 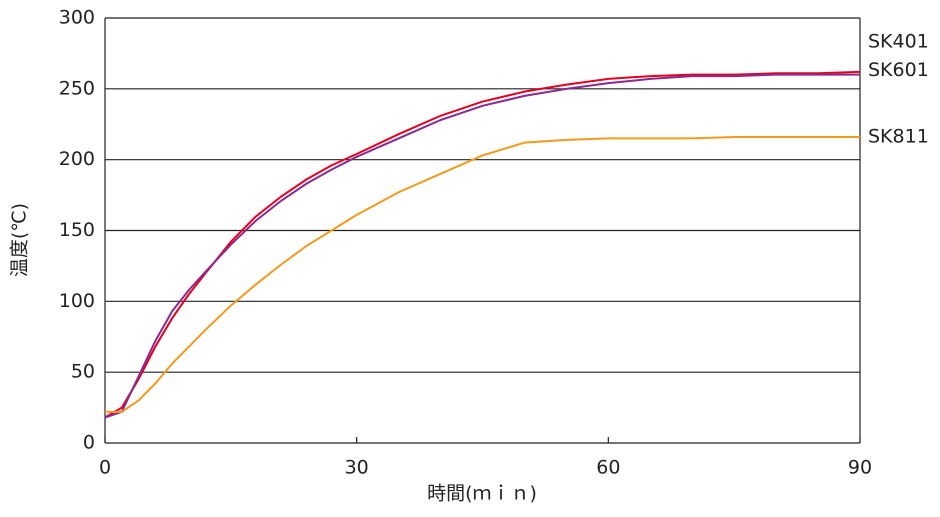 What do you see at coordinates (77, 18) in the screenshot?
I see `y-tick-label: 300` at bounding box center [77, 18].